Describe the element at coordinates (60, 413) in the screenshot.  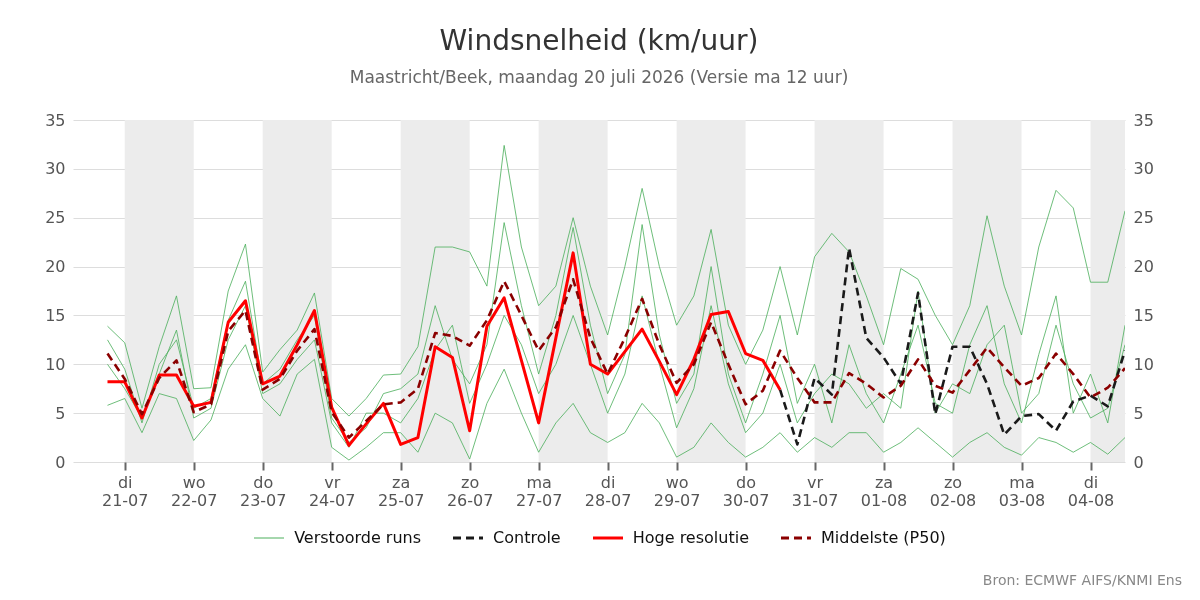
I see `y-tick-label: 5` at that location.